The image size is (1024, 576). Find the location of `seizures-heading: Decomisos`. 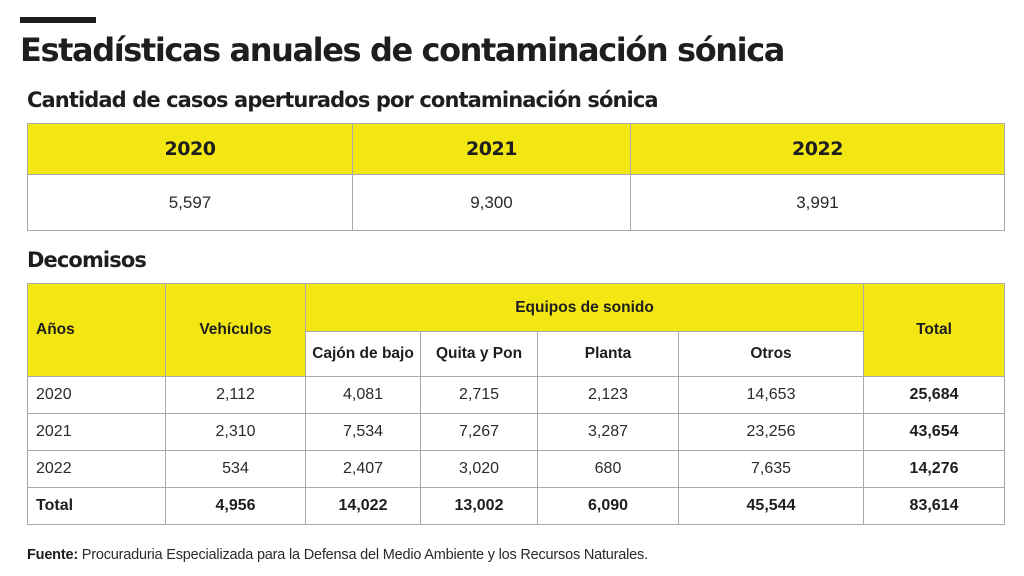

seizures-heading: Decomisos is located at coordinates (87, 260).